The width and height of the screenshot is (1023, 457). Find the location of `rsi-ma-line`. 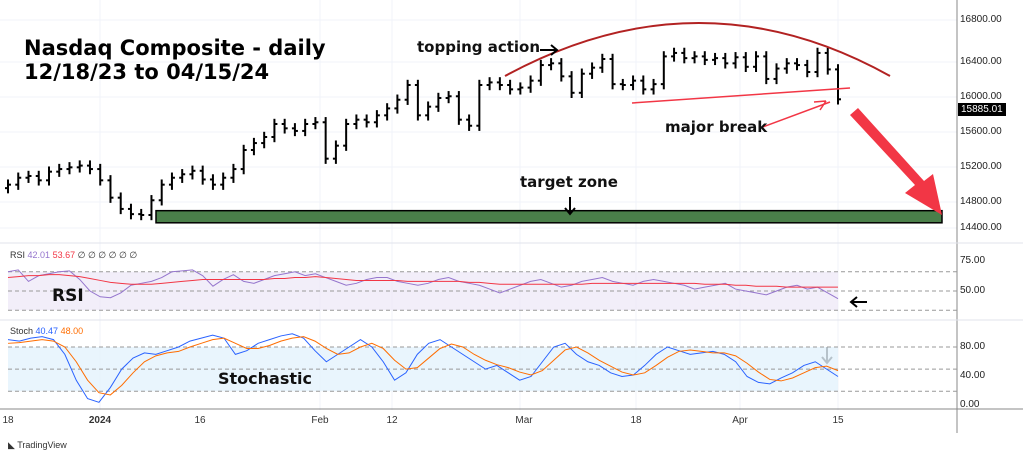

rsi-ma-line is located at coordinates (422, 281).